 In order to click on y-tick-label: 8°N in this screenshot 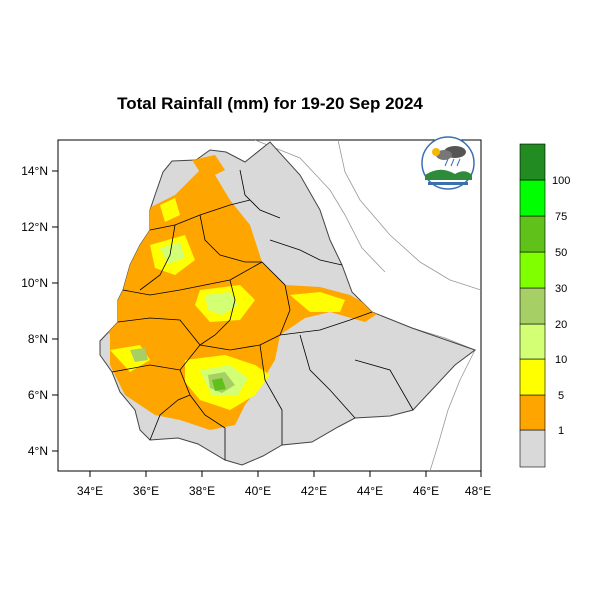, I will do `click(38, 339)`.